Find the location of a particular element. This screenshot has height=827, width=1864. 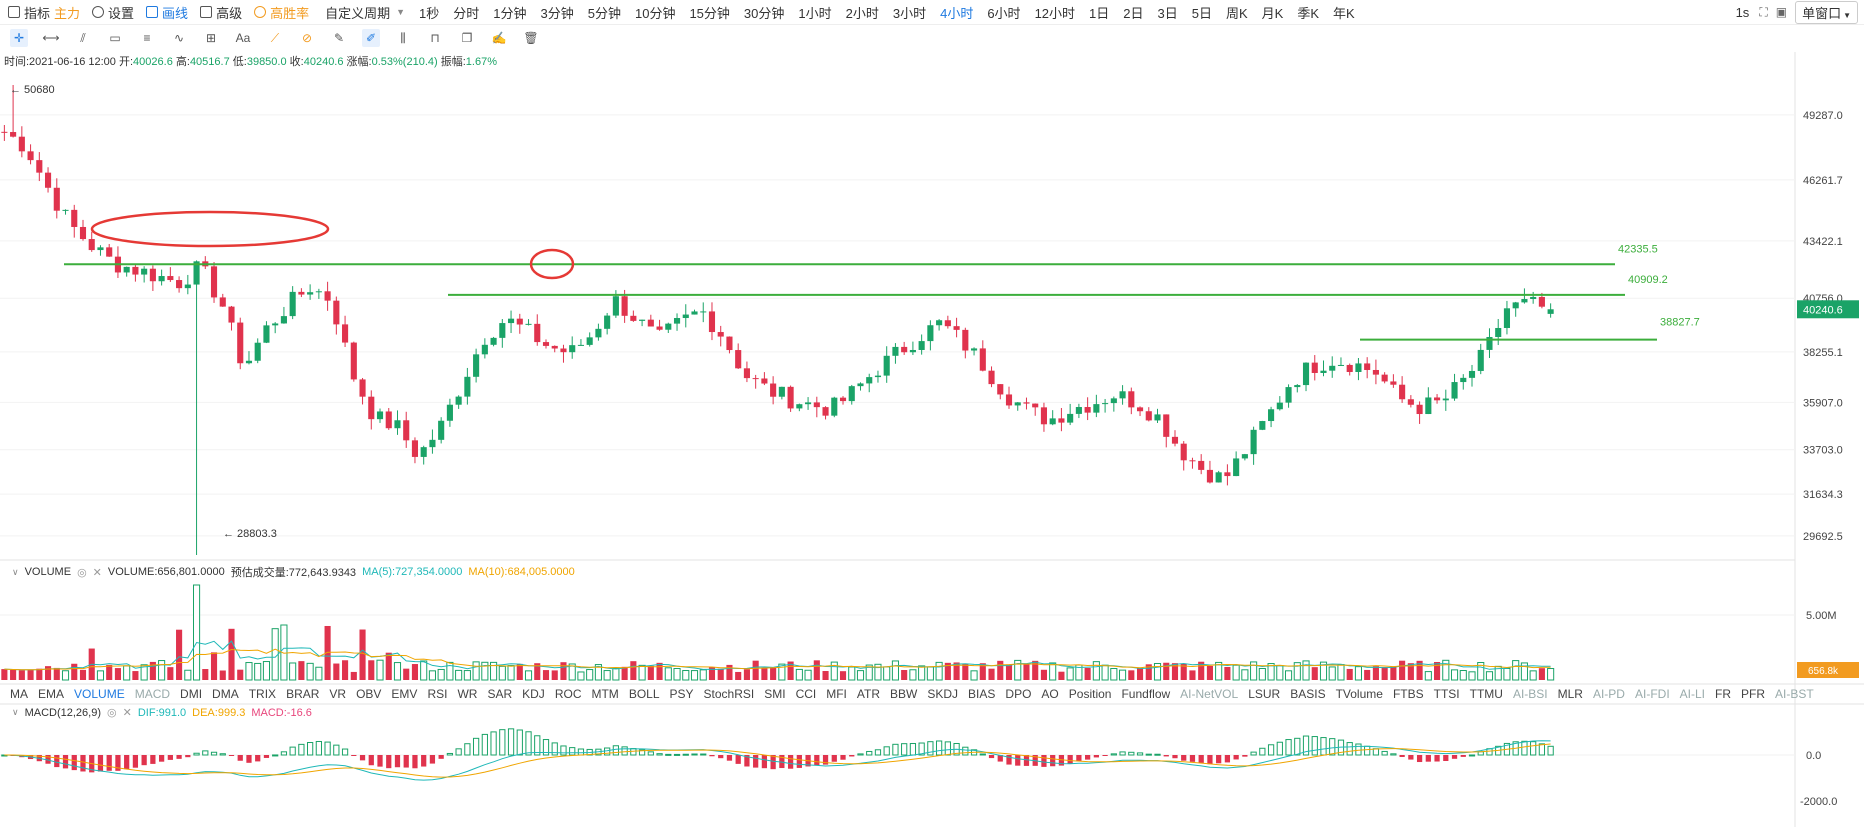

crosshair-icon: ✛ is located at coordinates (19, 38).